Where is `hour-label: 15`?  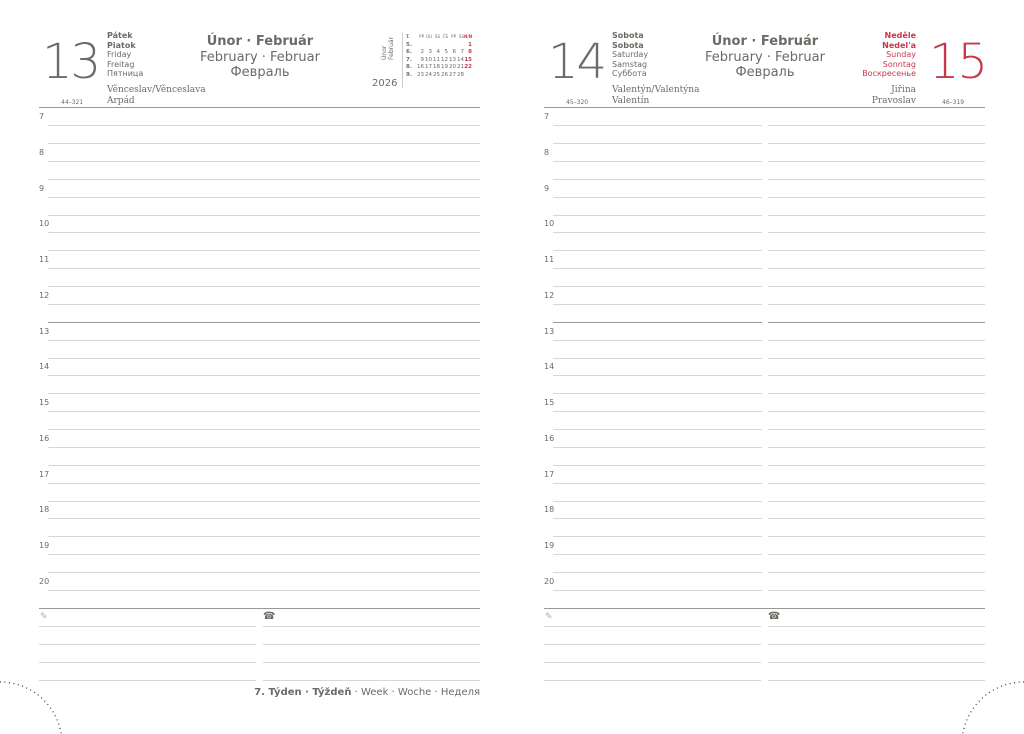 hour-label: 15 is located at coordinates (44, 403).